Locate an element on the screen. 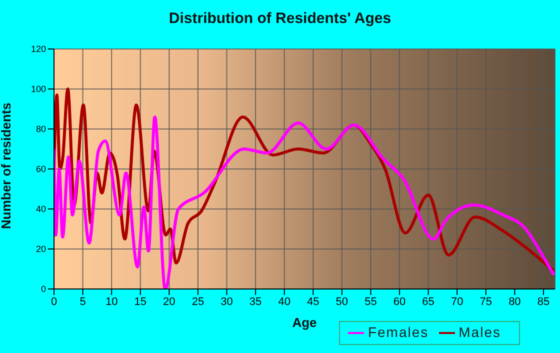 The width and height of the screenshot is (560, 353). x-tick-label: 0 is located at coordinates (54, 302).